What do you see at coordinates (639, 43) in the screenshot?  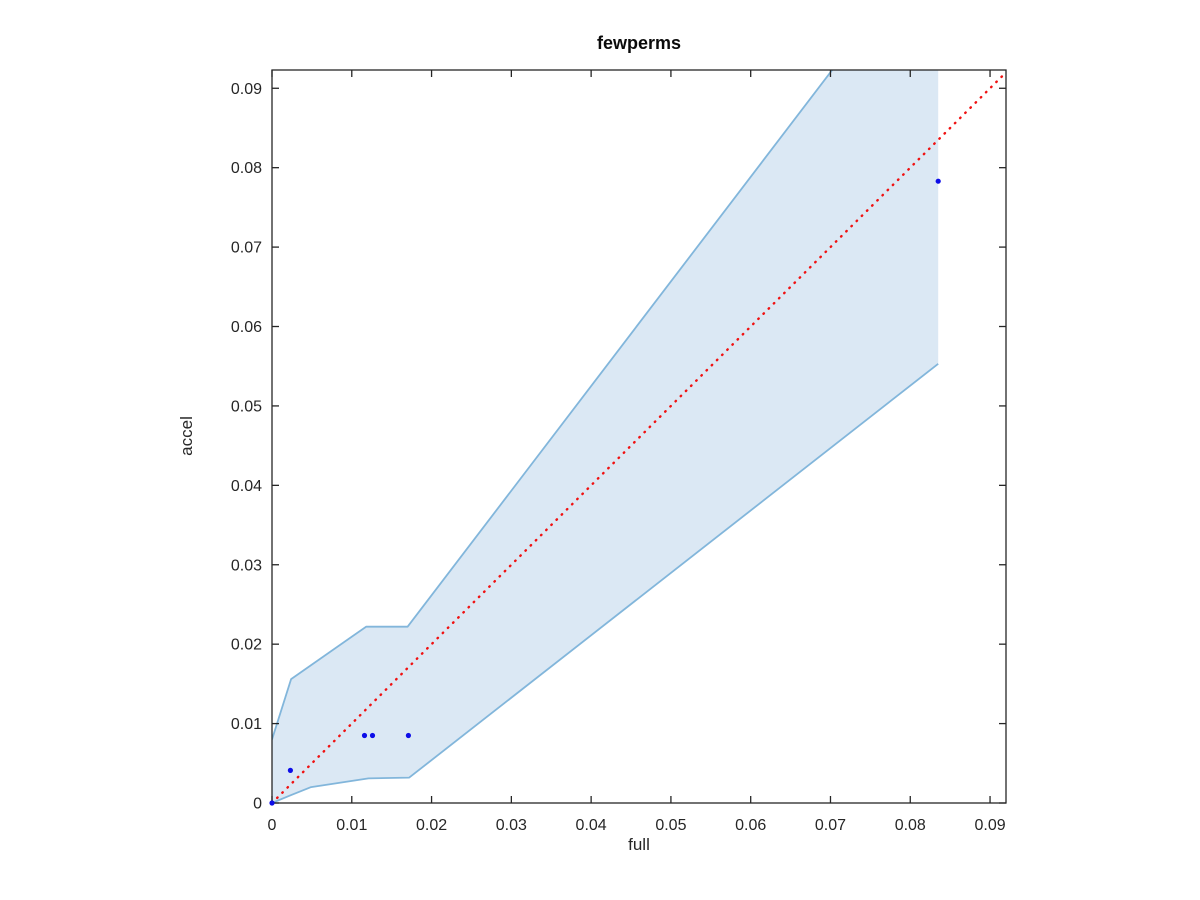 I see `chart-title: fewperms` at bounding box center [639, 43].